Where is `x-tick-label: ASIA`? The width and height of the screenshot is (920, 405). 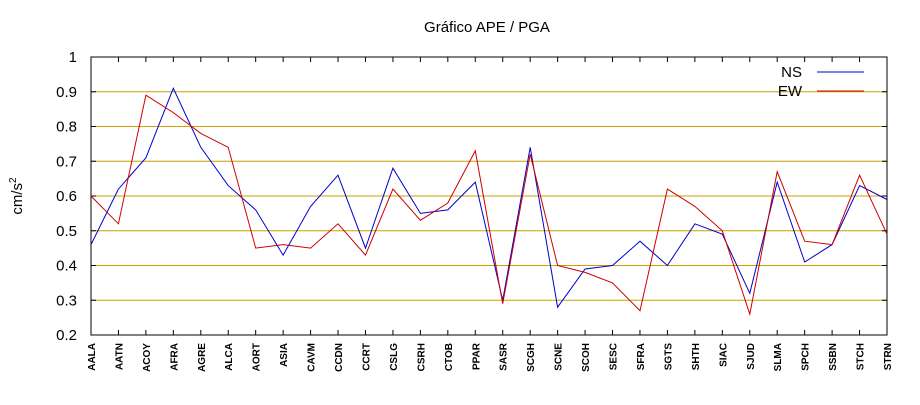
x-tick-label: ASIA is located at coordinates (284, 355).